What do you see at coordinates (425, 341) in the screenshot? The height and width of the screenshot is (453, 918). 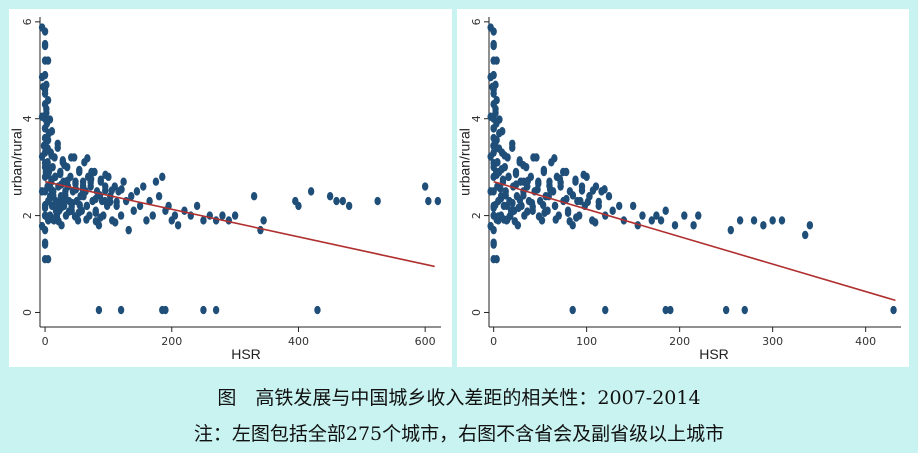 I see `x-tick-label: 600` at bounding box center [425, 341].